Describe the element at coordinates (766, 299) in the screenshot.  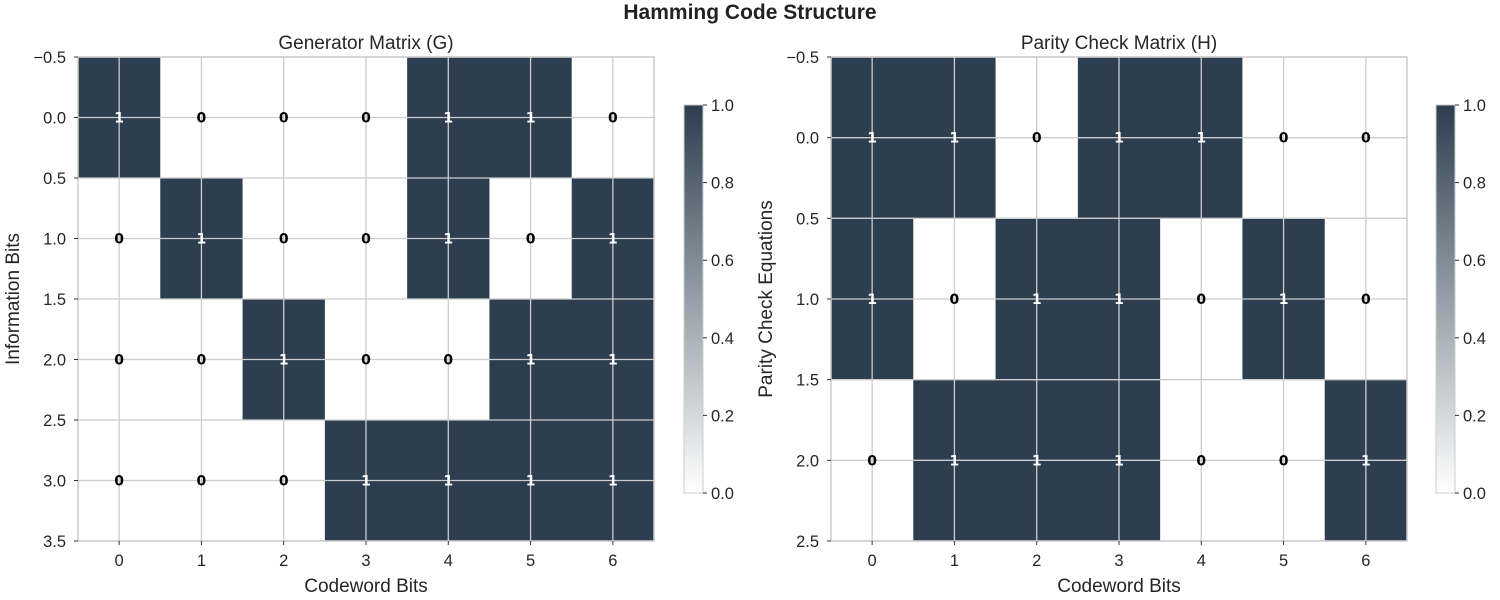
I see `y-axis-label: Parity Check Equations` at that location.